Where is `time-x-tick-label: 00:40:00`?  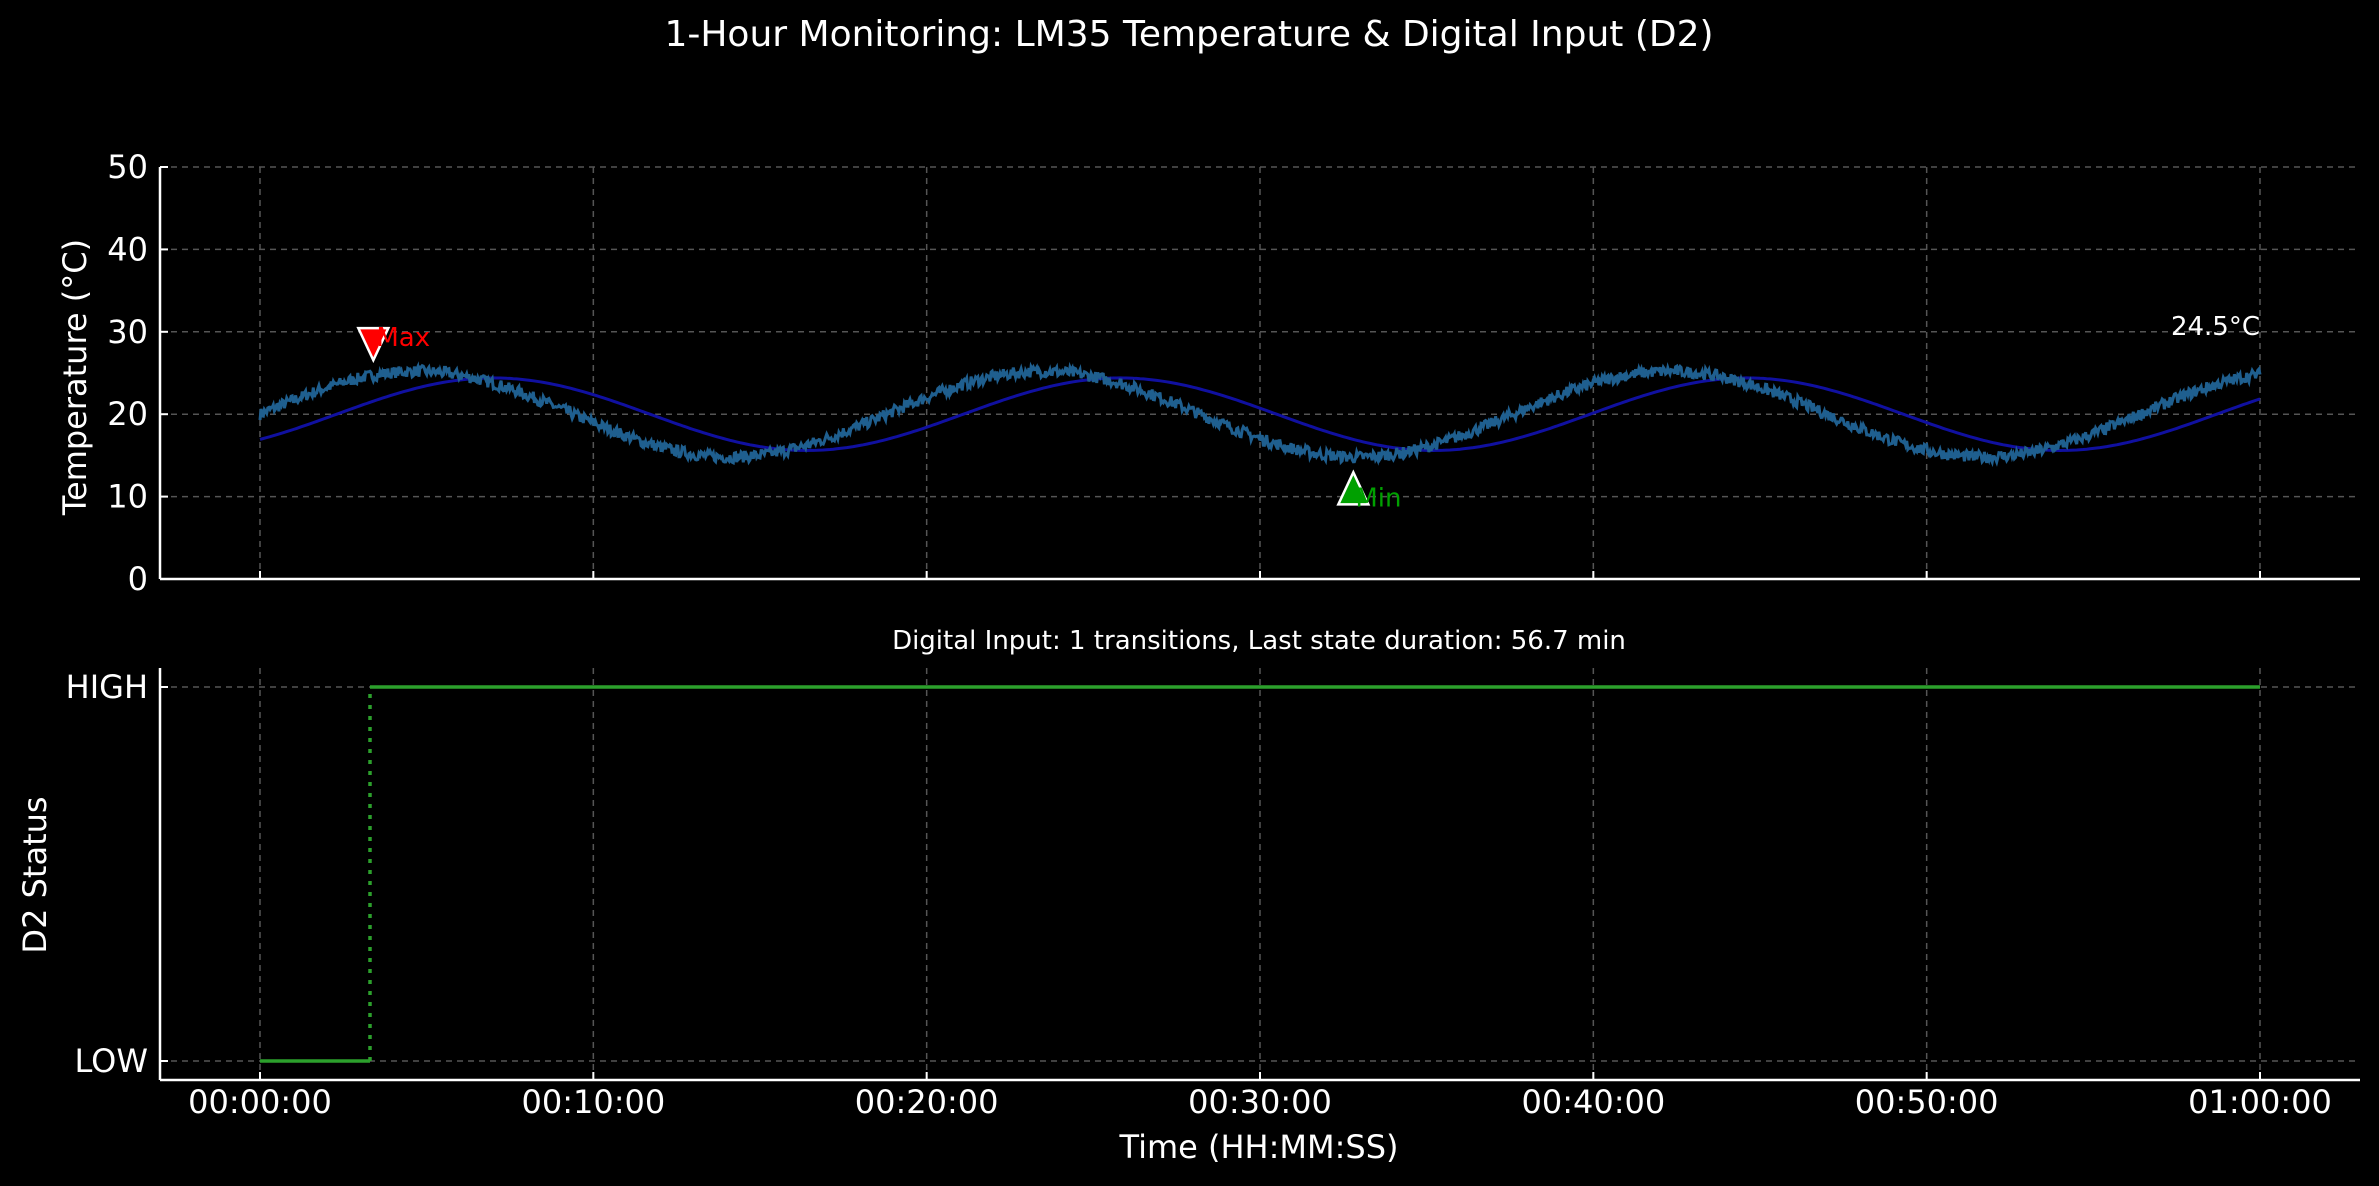 time-x-tick-label: 00:40:00 is located at coordinates (1593, 1102).